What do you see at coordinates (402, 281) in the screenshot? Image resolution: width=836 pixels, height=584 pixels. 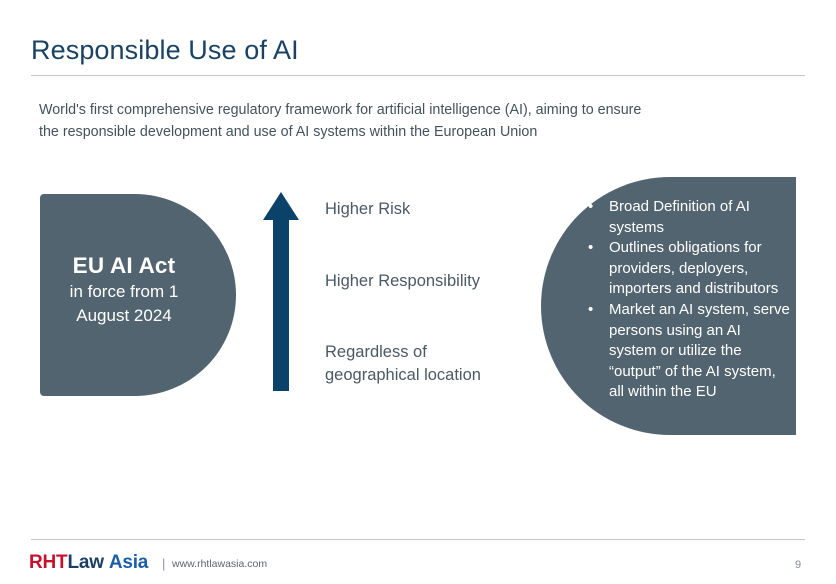 I see `mid-item-higher-responsibility: Higher Responsibility` at bounding box center [402, 281].